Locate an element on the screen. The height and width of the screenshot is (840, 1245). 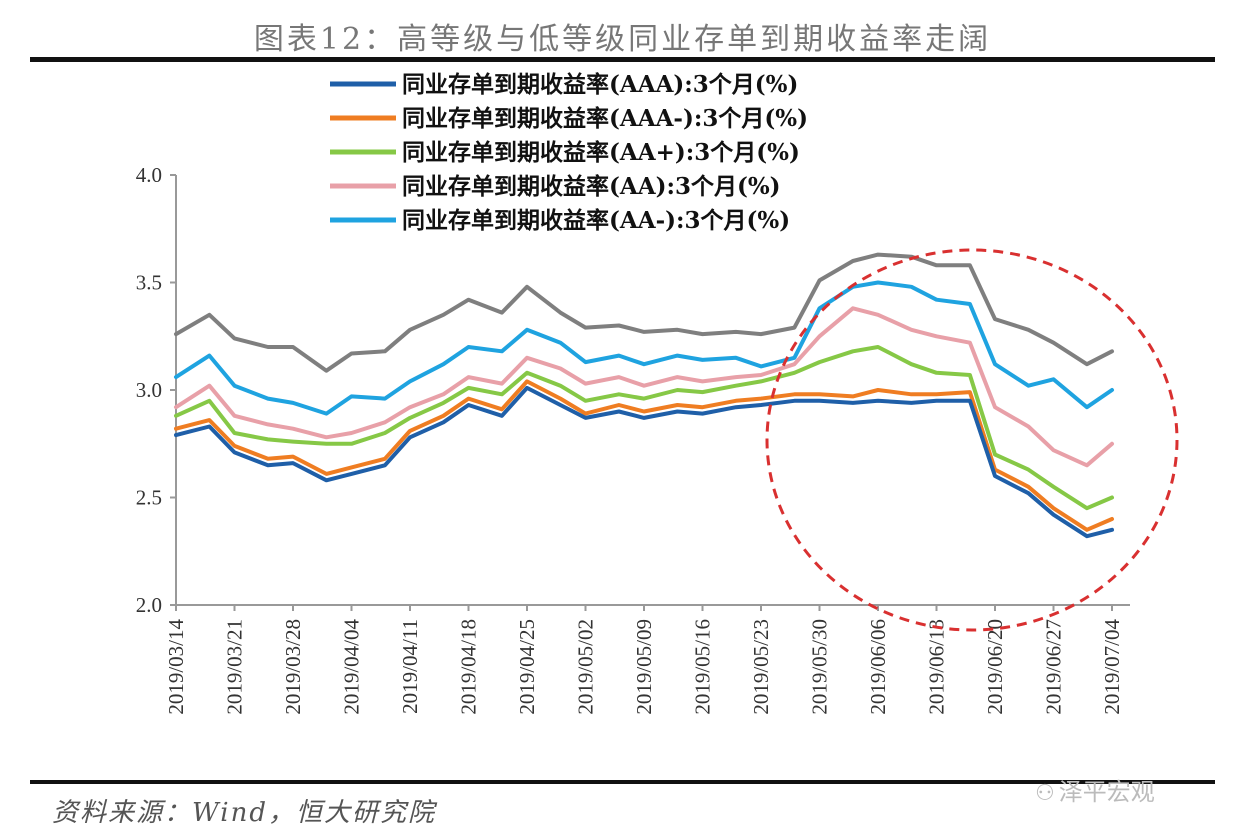
x-tick-label: 2019/06/20 is located at coordinates (995, 667).